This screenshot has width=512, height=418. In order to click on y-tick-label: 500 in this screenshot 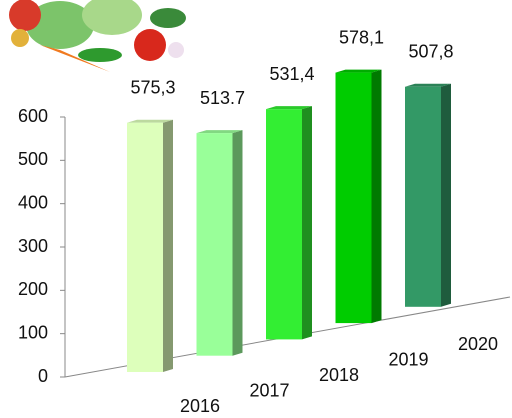, I will do `click(33, 159)`.